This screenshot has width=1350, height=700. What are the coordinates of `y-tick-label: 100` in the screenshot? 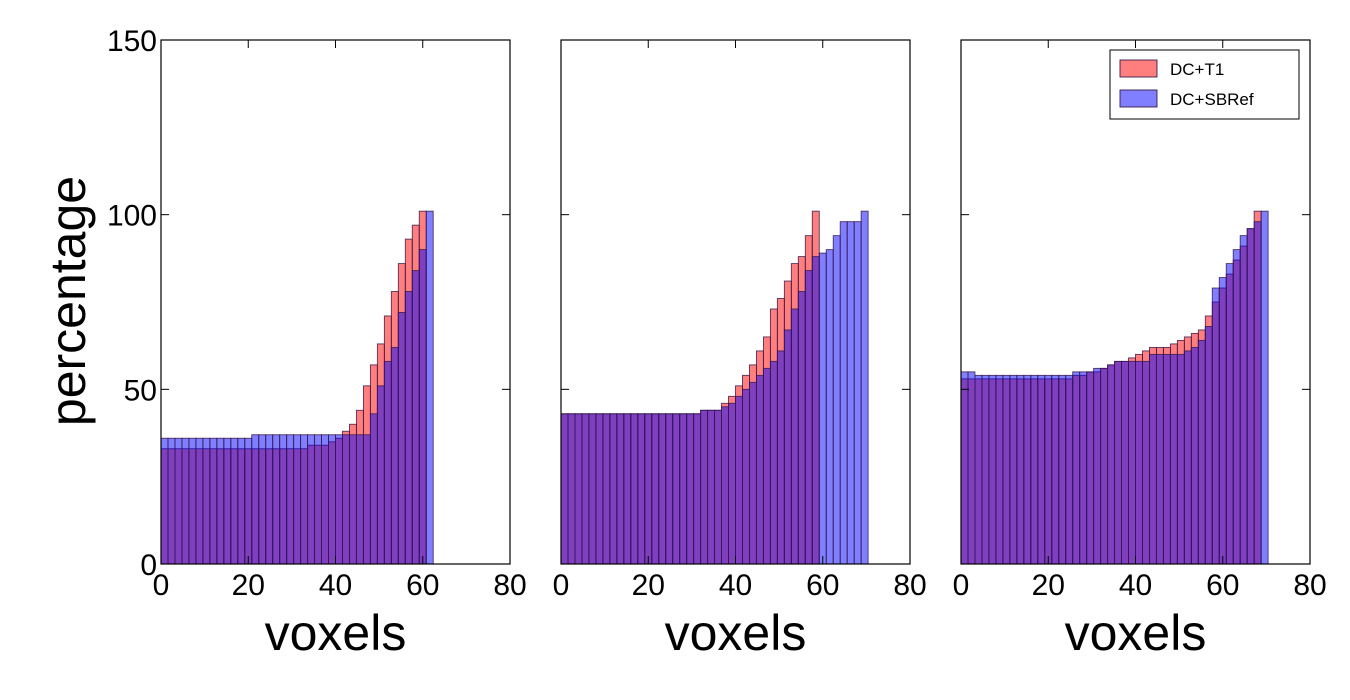 It's located at (132, 216).